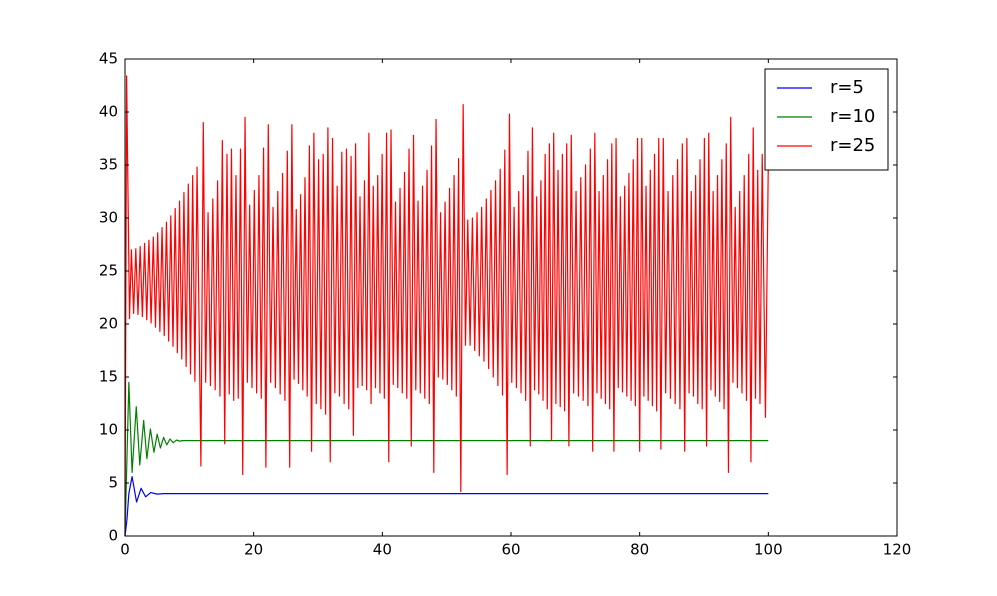 The height and width of the screenshot is (596, 997). Describe the element at coordinates (852, 145) in the screenshot. I see `legend-label: r=25` at that location.